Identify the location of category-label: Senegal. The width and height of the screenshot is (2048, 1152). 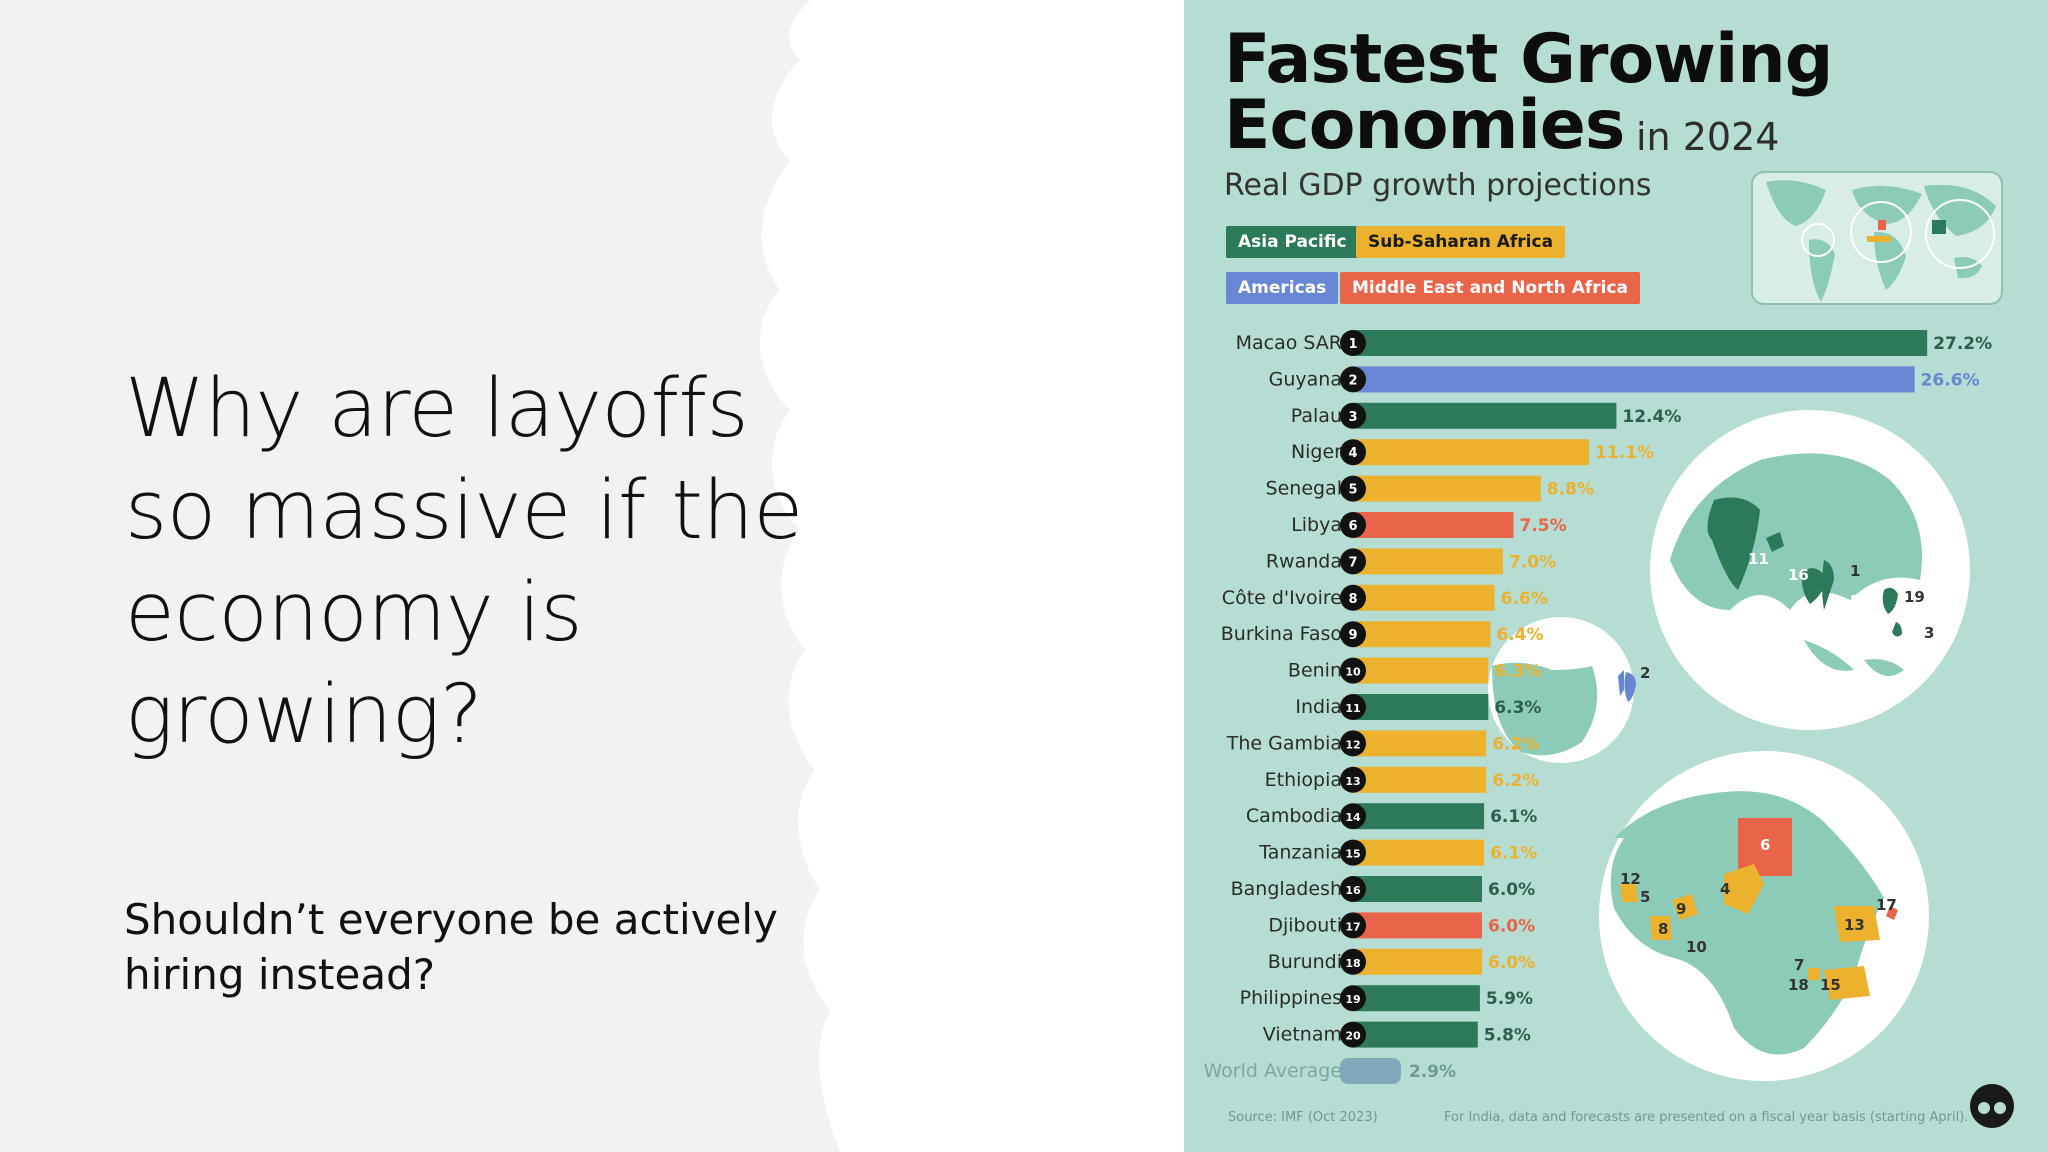
(1304, 489).